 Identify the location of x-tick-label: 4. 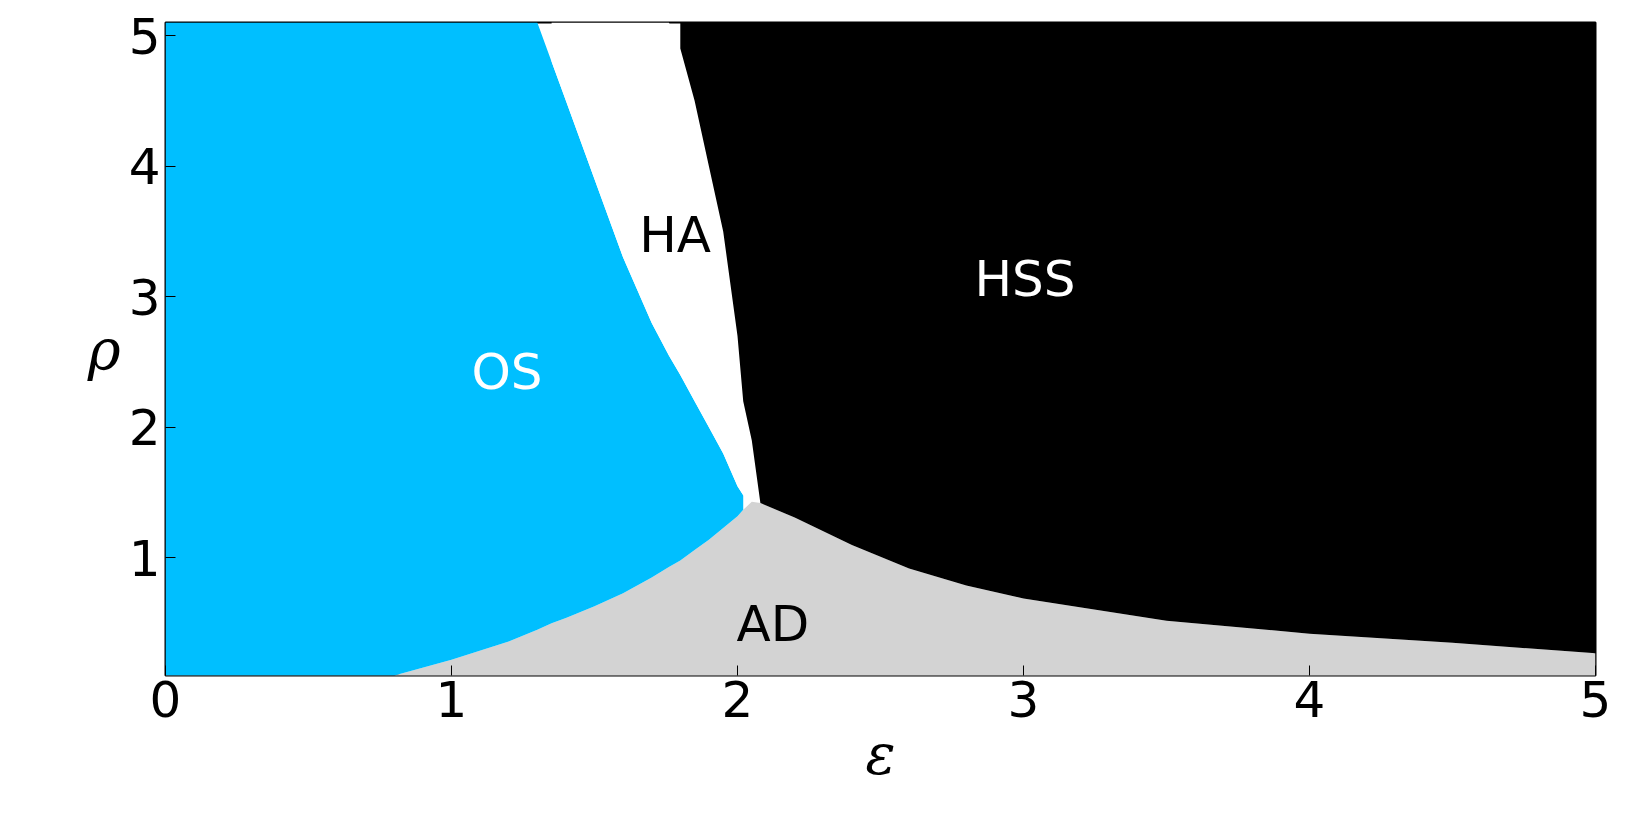
(1309, 699).